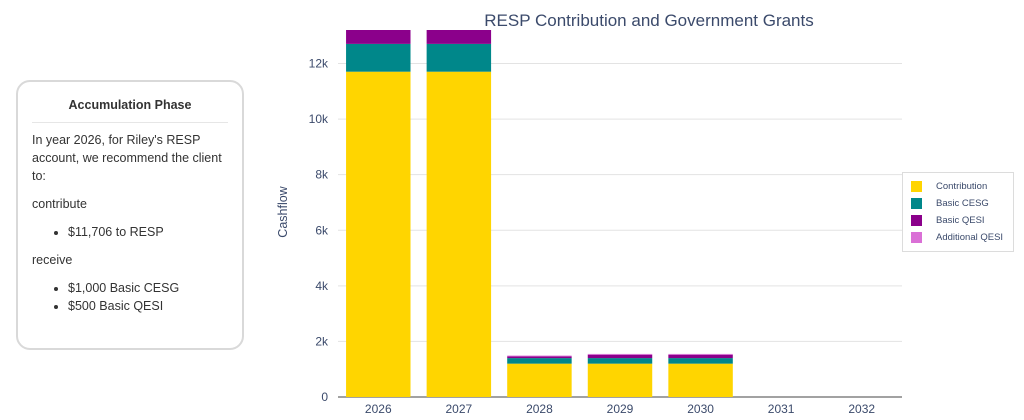  Describe the element at coordinates (148, 288) in the screenshot. I see `list-item: $1,000 Basic CESG` at that location.